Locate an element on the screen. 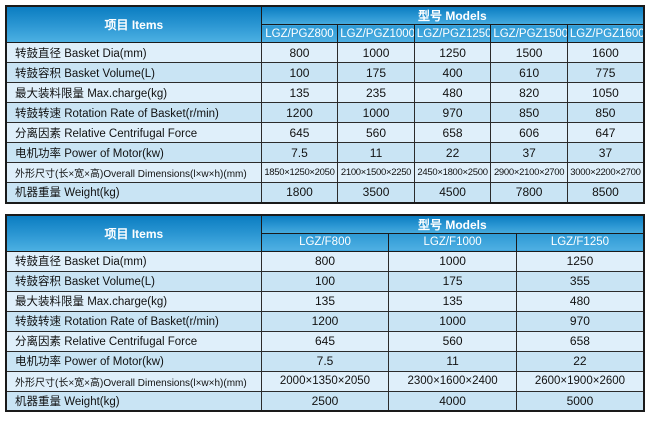 This screenshot has width=650, height=430. table-row: 最大装料限量 Max.charge(kg) 135 135 480 is located at coordinates (325, 301).